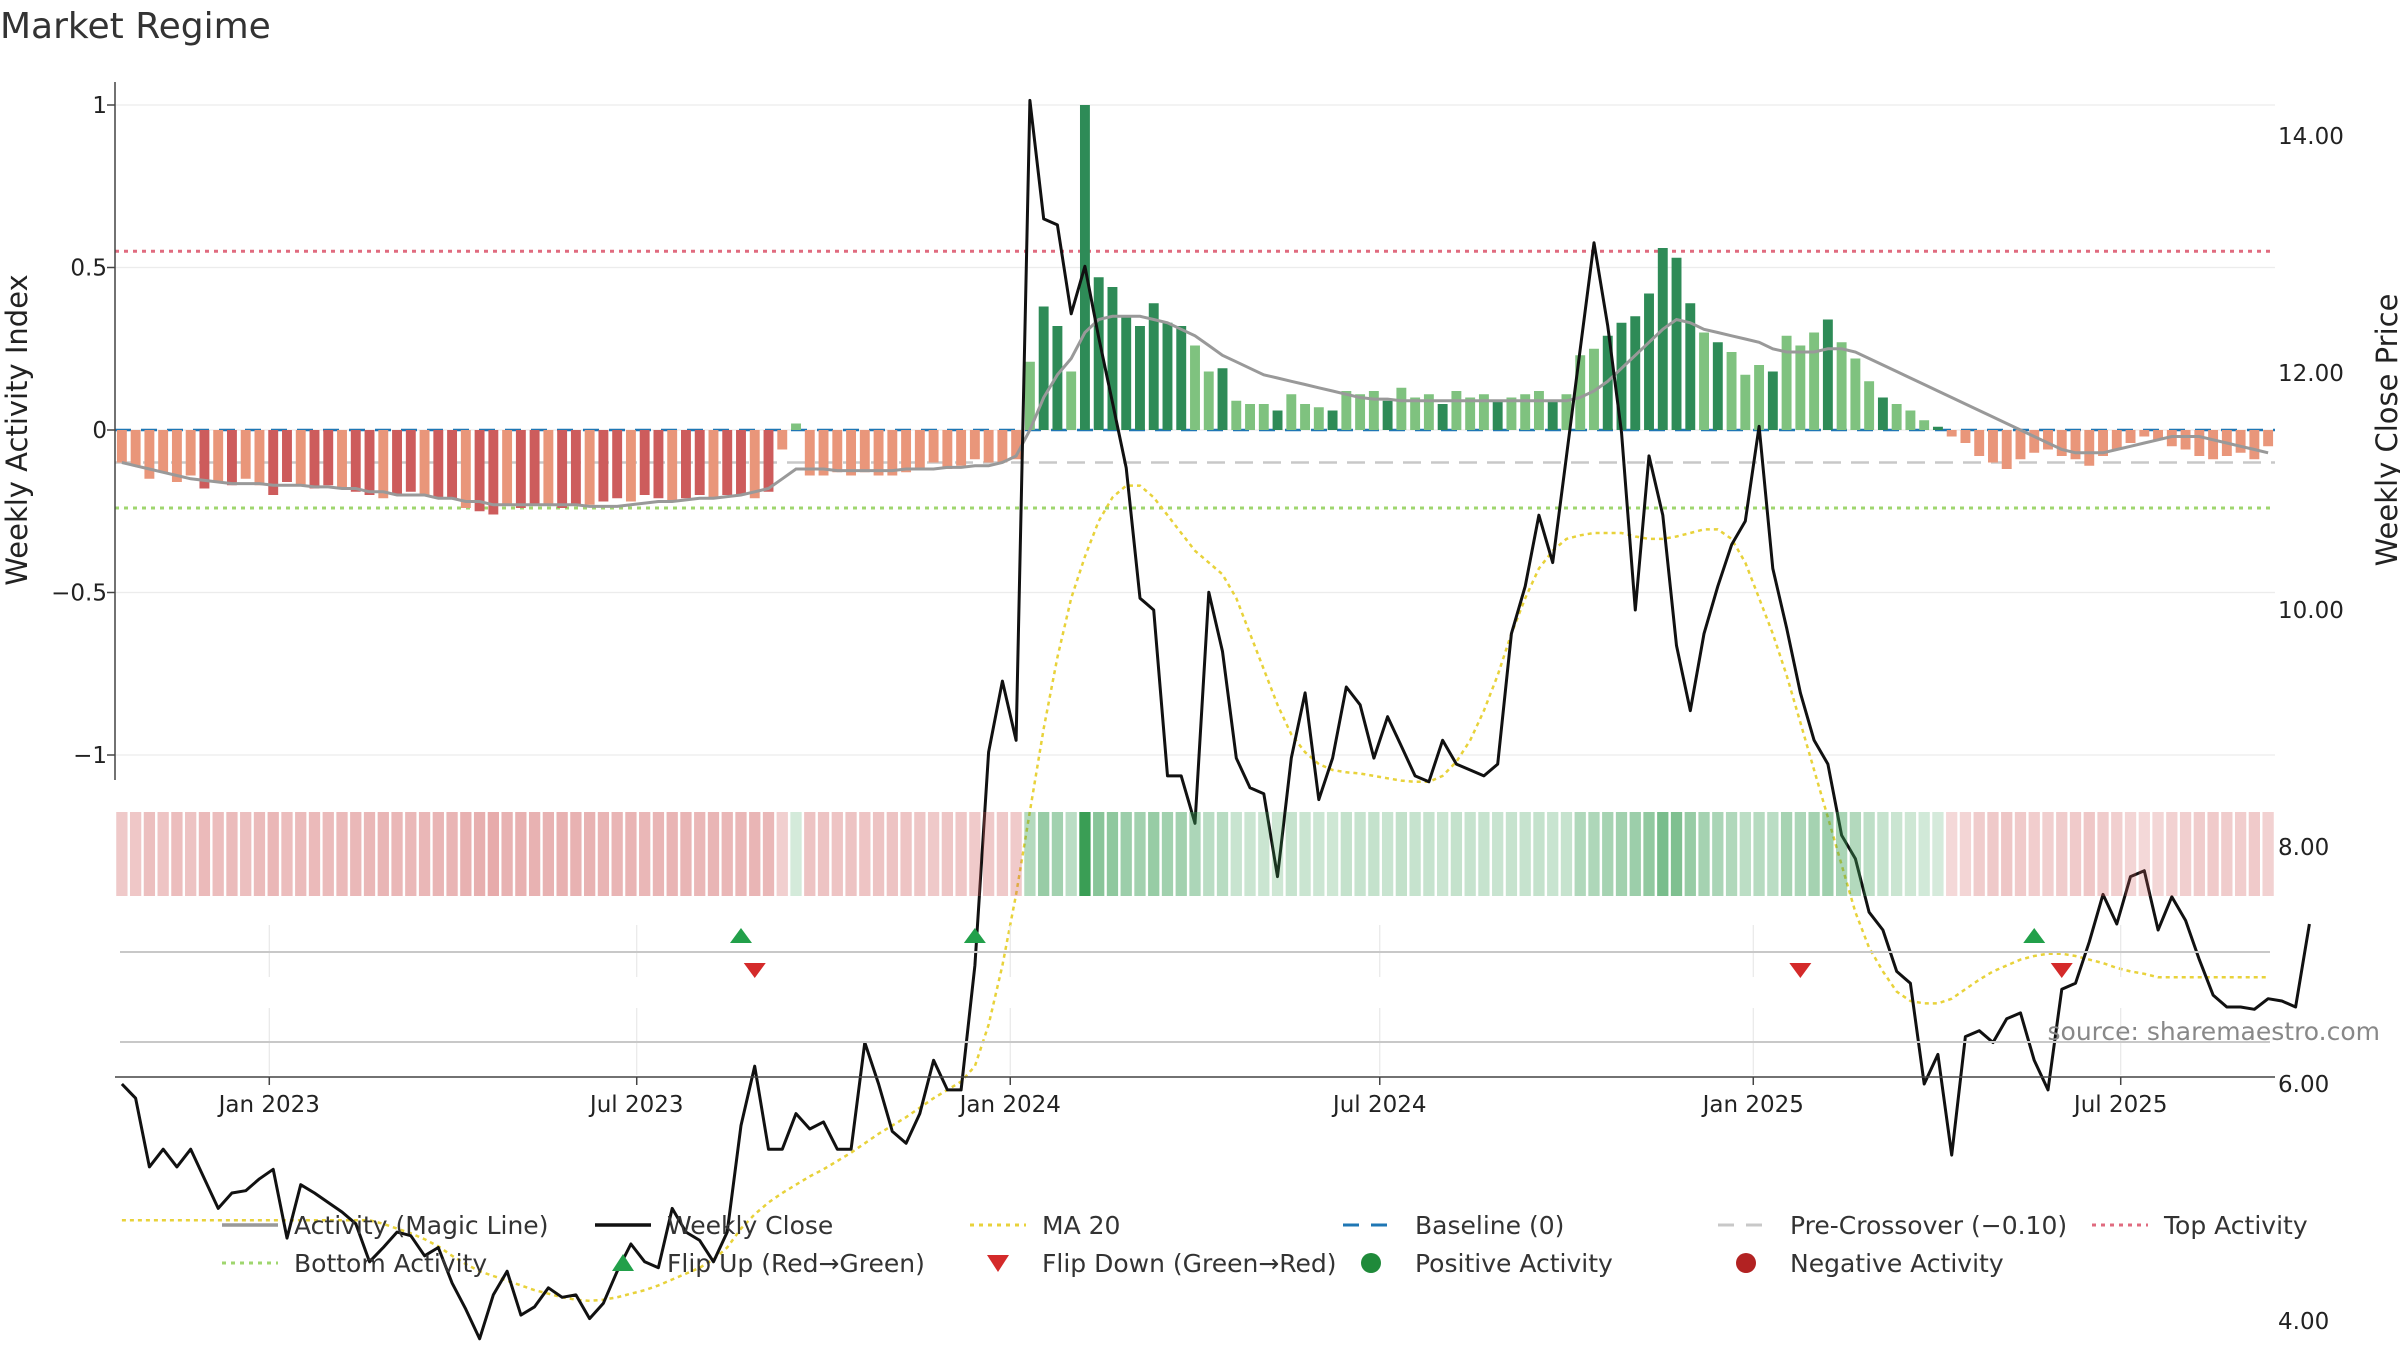 This screenshot has height=1350, width=2400. Describe the element at coordinates (83, 431) in the screenshot. I see `left-axis-ticks: 1 0.5 0 −0.5 −1` at that location.